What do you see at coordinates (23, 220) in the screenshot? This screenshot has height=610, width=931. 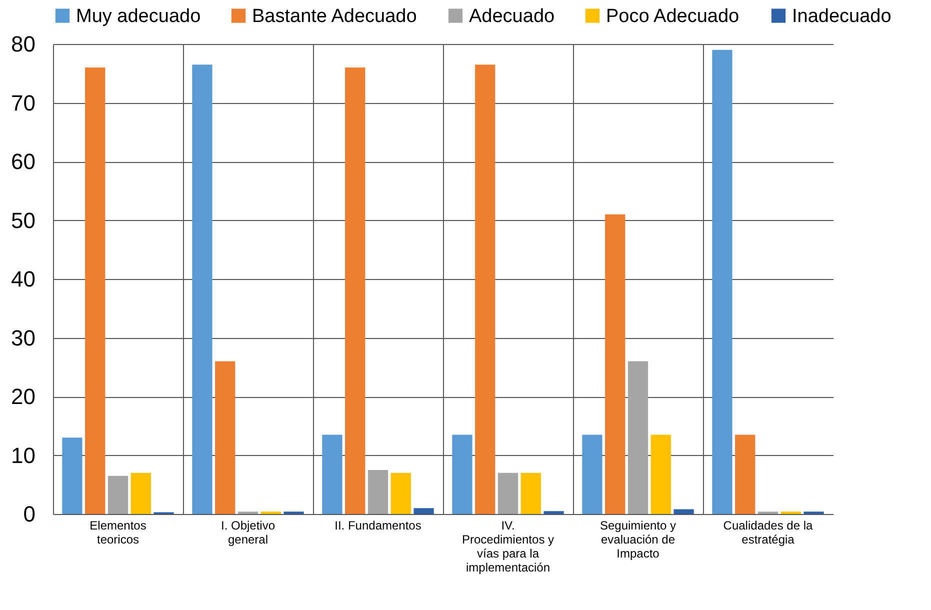 I see `y-tick-label: 50` at bounding box center [23, 220].